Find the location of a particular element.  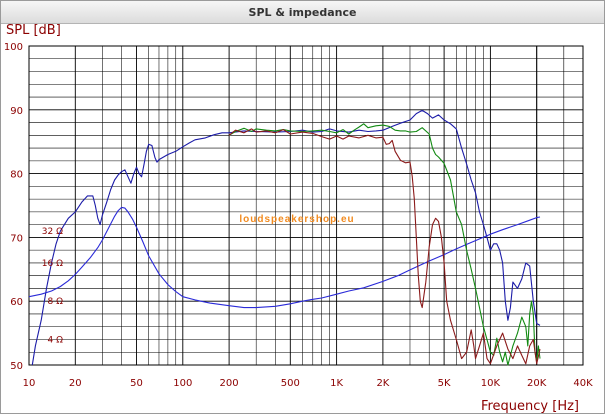

window-title: SPL & impedance is located at coordinates (302, 12).